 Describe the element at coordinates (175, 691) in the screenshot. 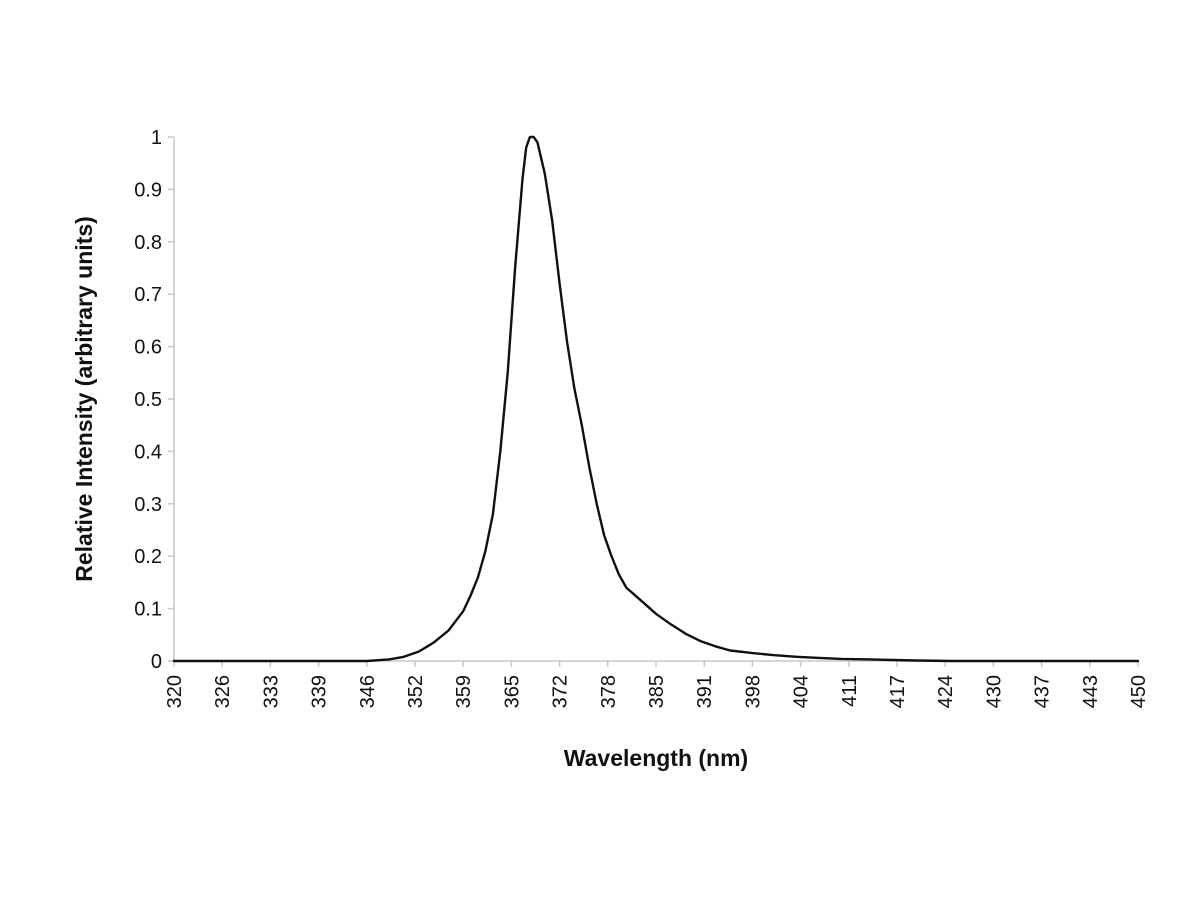

I see `x-tick-label: 320` at that location.